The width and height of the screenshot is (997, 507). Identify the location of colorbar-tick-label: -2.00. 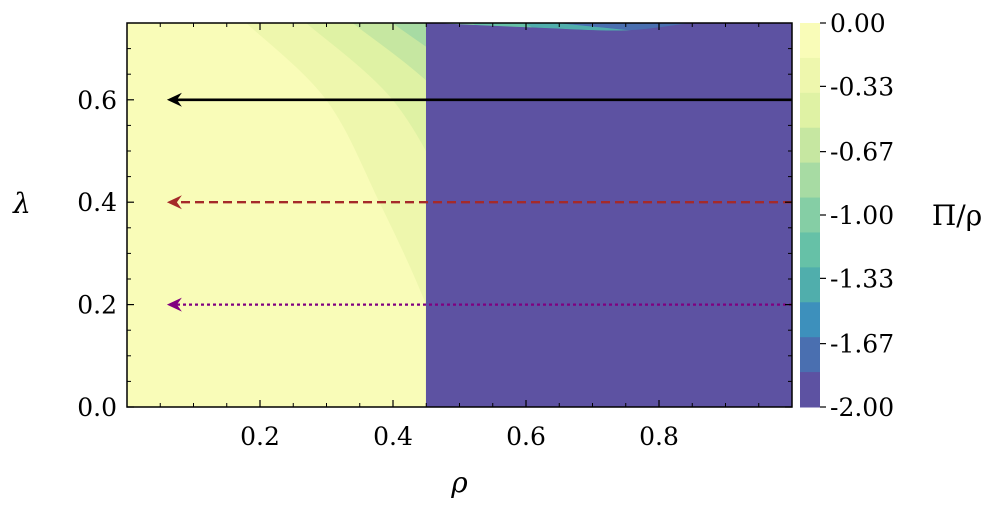
(862, 407).